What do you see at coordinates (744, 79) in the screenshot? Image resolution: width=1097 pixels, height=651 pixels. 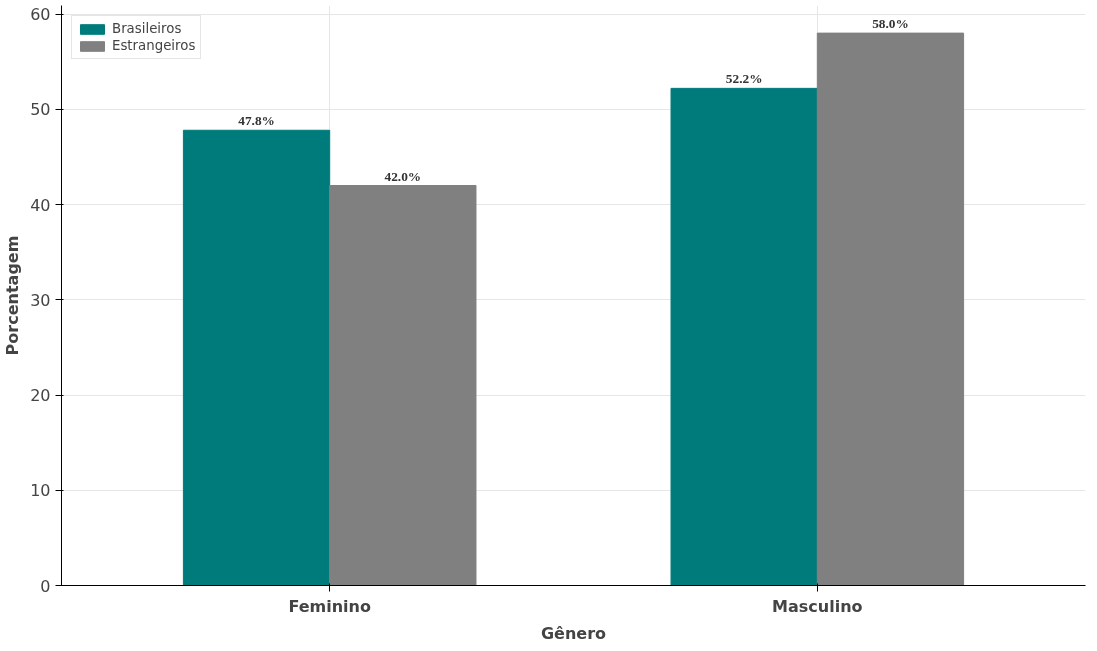 I see `data-label: 52.2%` at bounding box center [744, 79].